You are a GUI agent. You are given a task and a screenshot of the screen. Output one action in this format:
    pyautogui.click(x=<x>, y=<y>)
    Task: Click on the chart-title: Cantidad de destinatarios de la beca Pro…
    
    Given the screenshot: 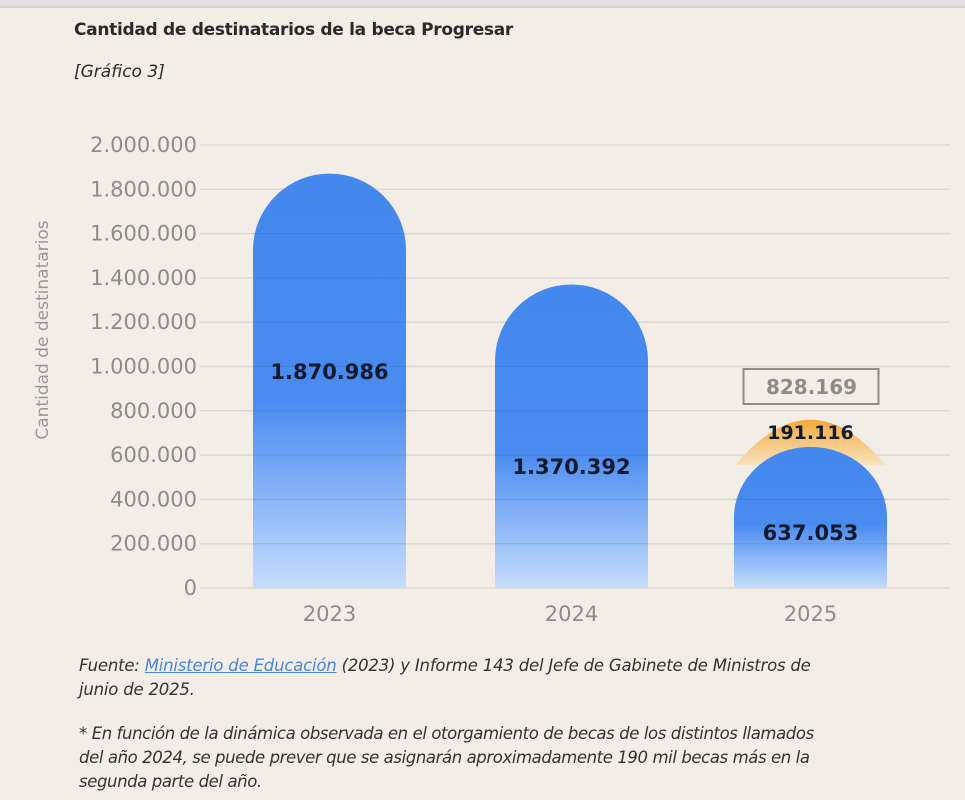 What is the action you would take?
    pyautogui.click(x=293, y=30)
    